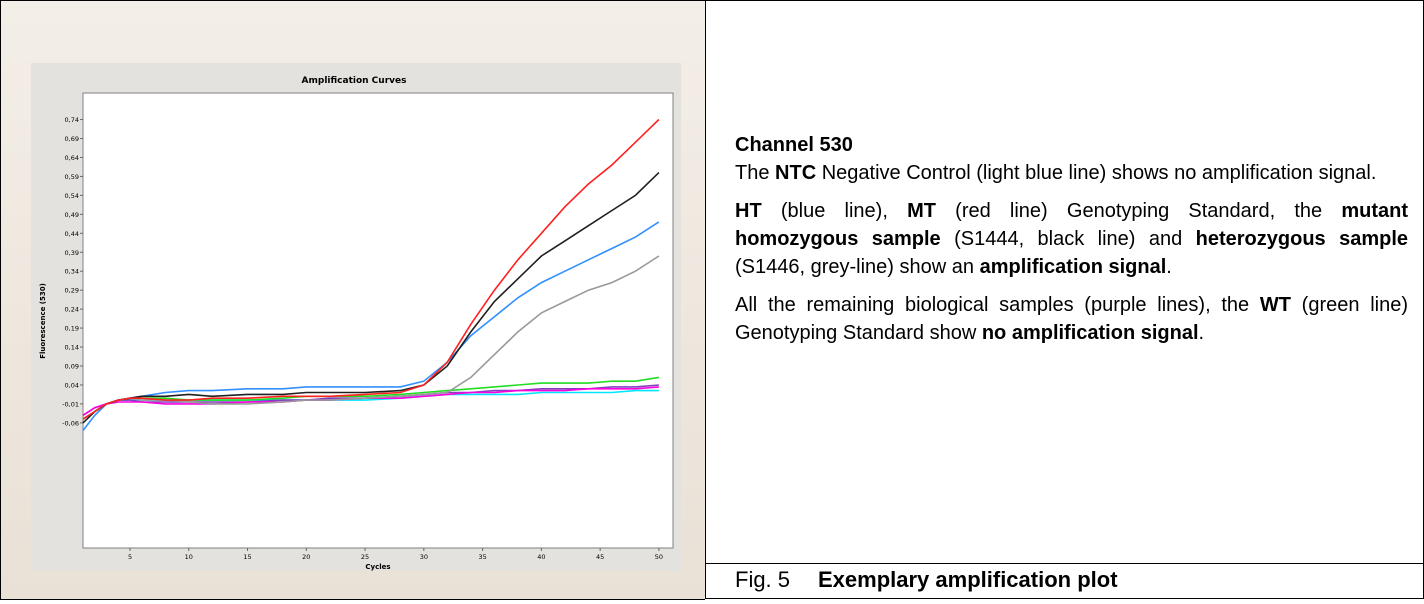 The width and height of the screenshot is (1424, 604). Describe the element at coordinates (921, 211) in the screenshot. I see `text-run: MT` at that location.